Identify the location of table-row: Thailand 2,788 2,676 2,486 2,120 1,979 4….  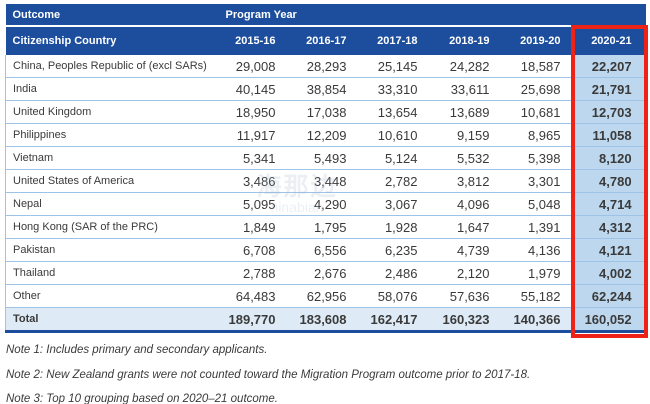
(325, 273).